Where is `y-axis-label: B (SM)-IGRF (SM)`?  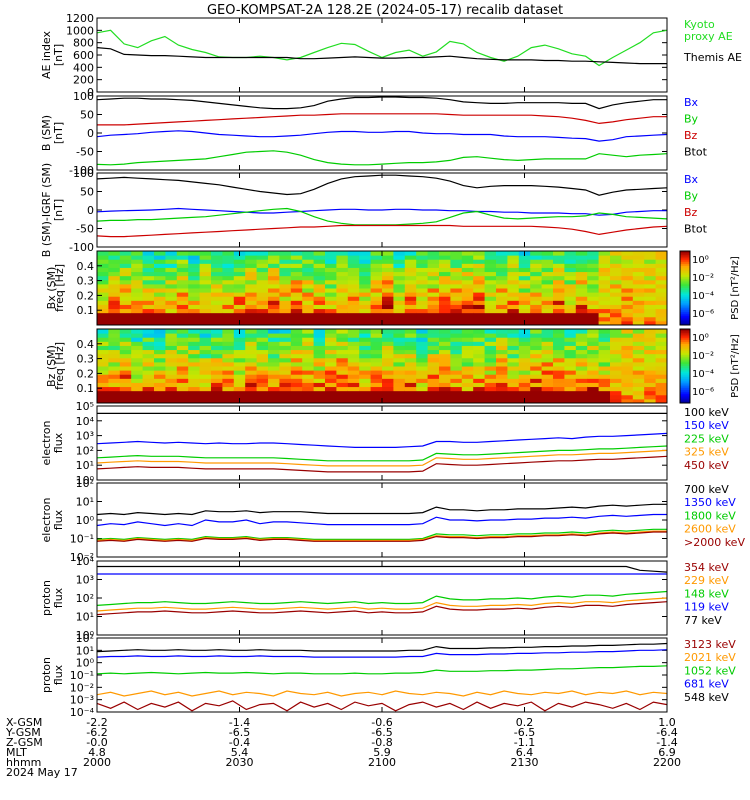
y-axis-label: B (SM)-IGRF (SM) is located at coordinates (46, 210).